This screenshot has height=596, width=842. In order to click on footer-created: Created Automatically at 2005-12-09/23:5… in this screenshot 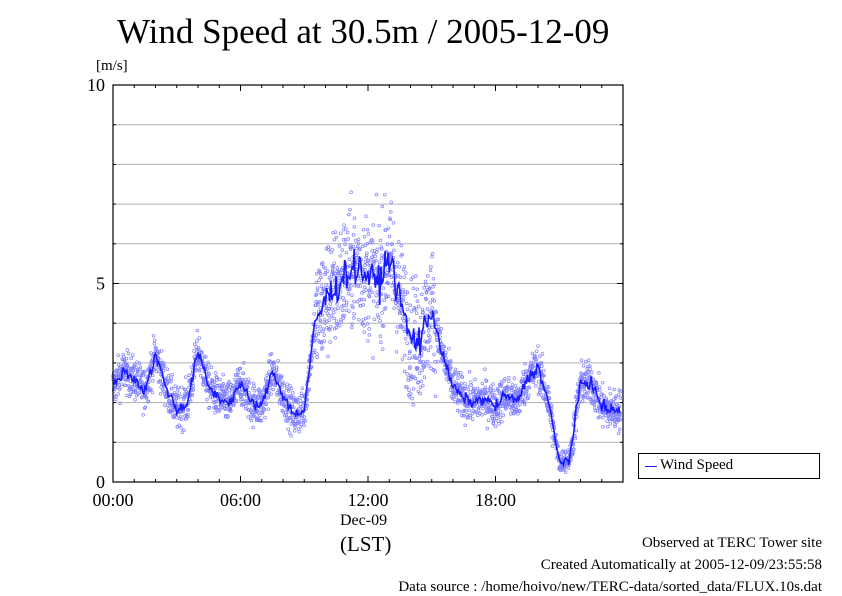, I will do `click(681, 565)`.